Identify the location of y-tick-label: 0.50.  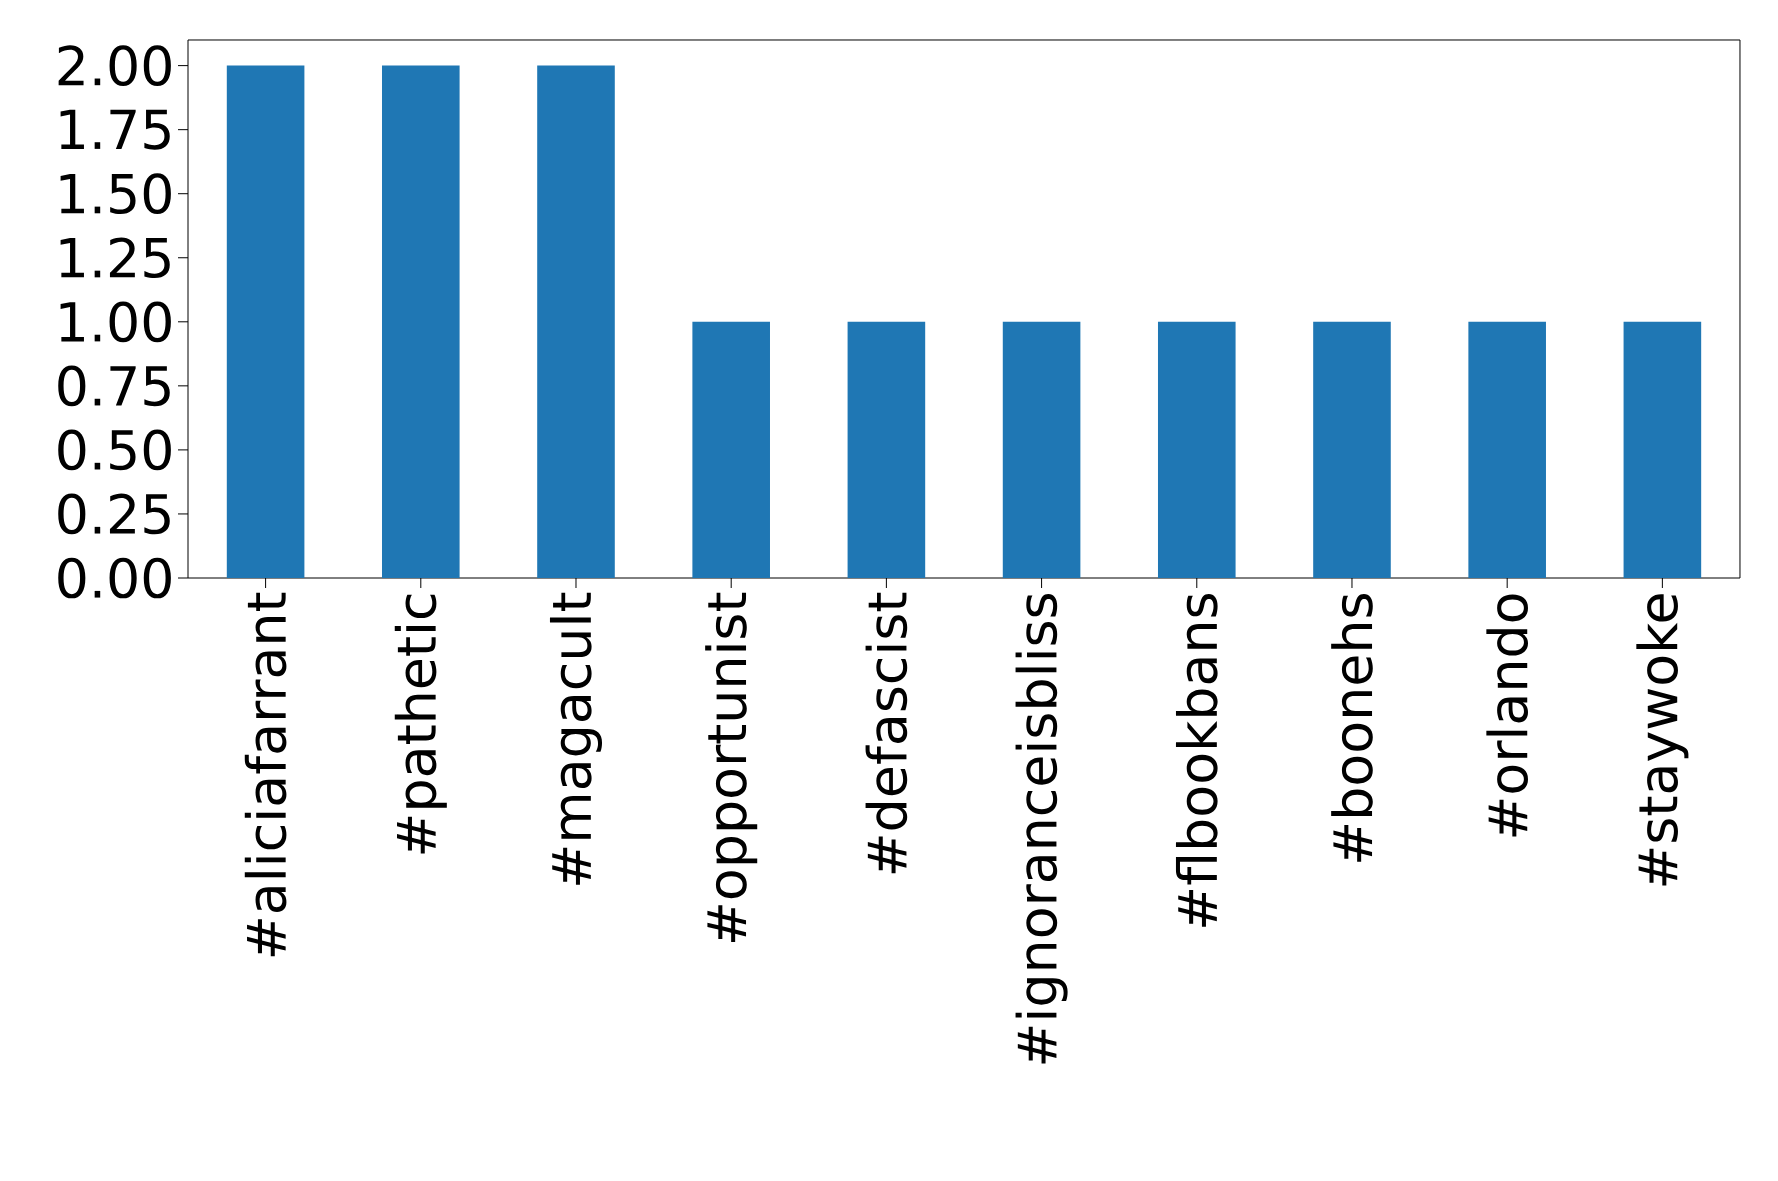
(114, 450).